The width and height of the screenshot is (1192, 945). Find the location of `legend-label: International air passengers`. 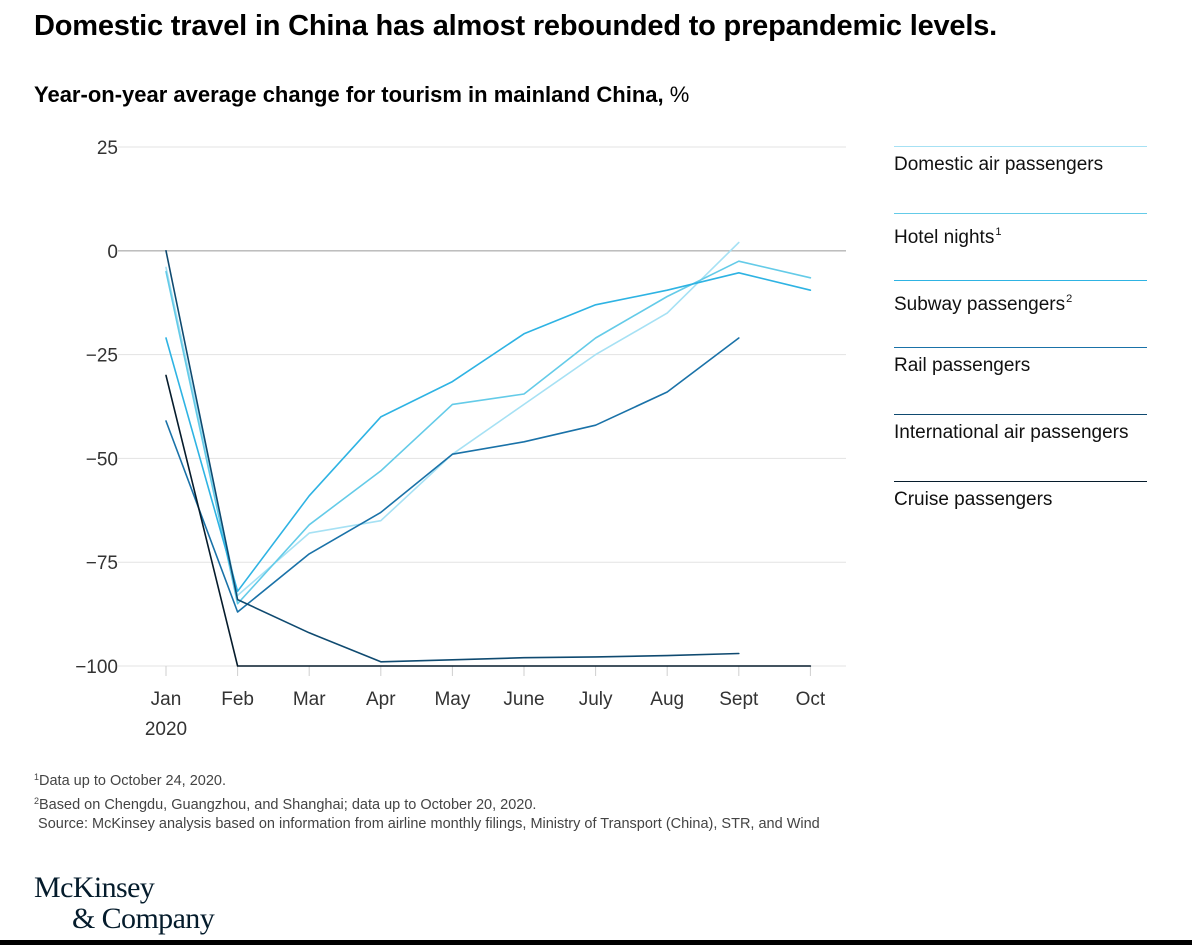

legend-label: International air passengers is located at coordinates (1020, 433).